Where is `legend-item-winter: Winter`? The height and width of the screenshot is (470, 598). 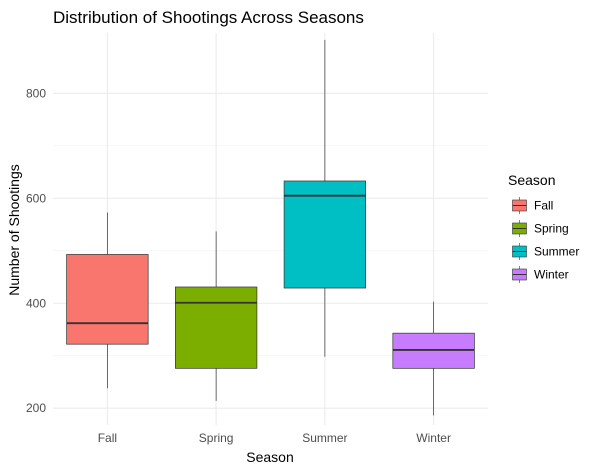 legend-item-winter: Winter is located at coordinates (540, 274).